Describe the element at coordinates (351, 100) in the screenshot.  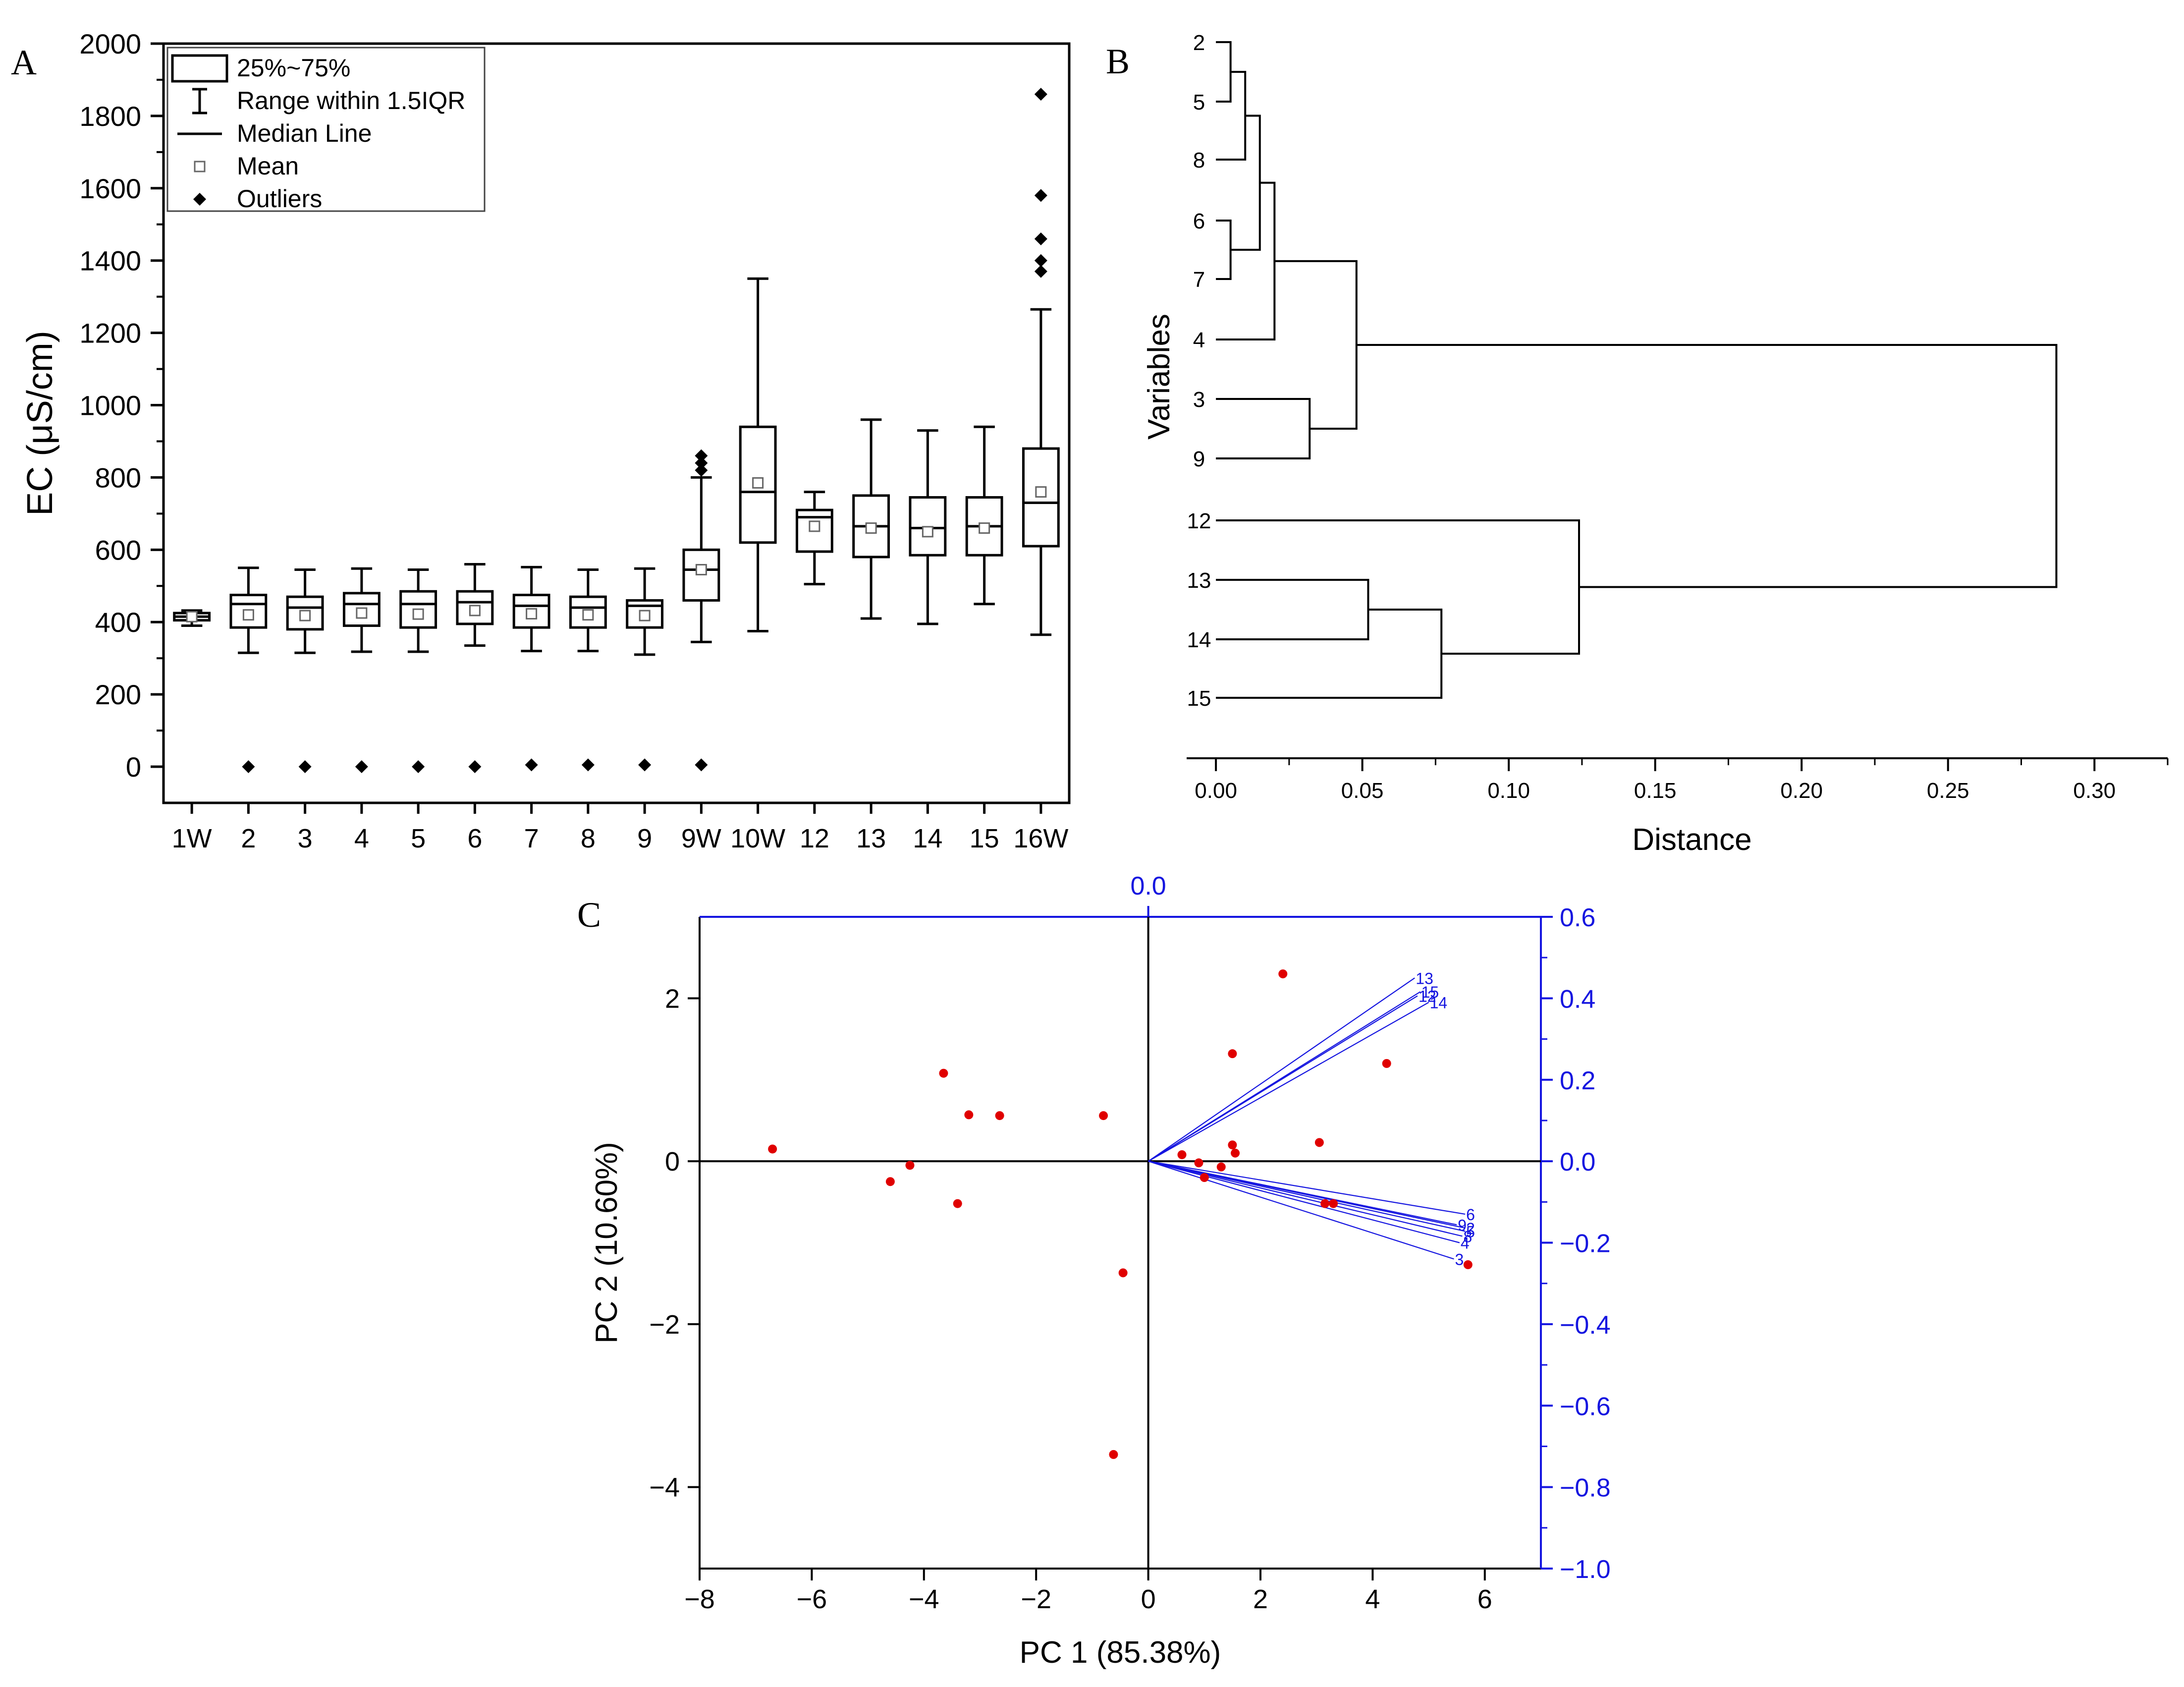
I see `legend-label: Range within 1.5IQR` at that location.